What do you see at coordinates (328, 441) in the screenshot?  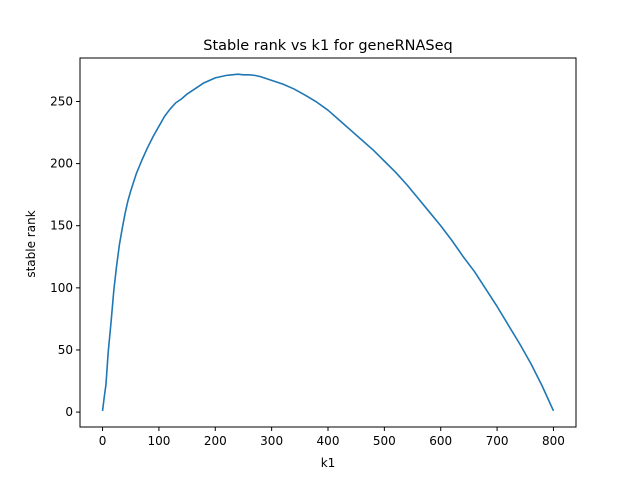 I see `x-tick-label: 400` at bounding box center [328, 441].